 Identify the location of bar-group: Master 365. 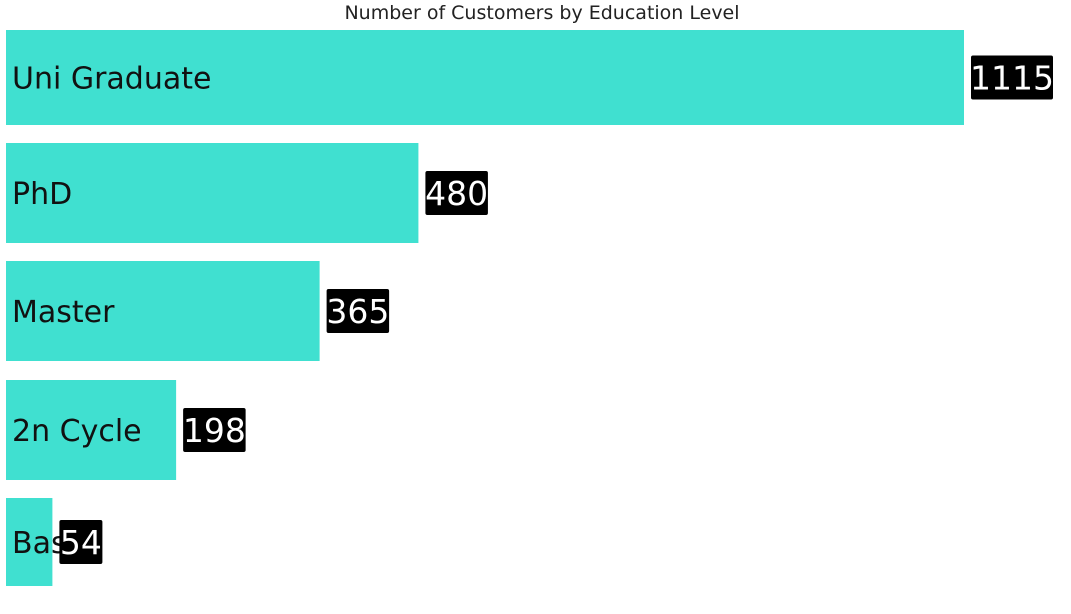
(197, 311).